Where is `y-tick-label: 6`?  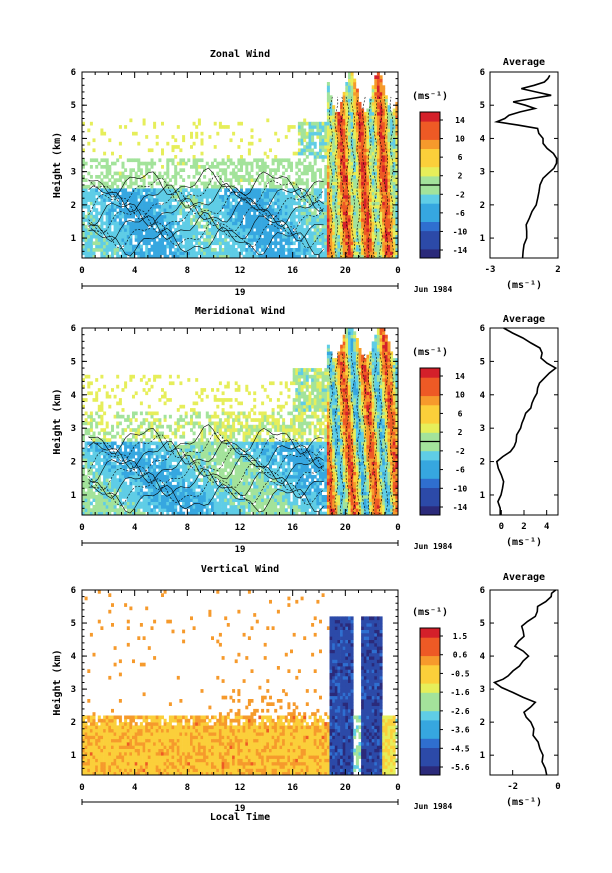 y-tick-label: 6 is located at coordinates (73, 73).